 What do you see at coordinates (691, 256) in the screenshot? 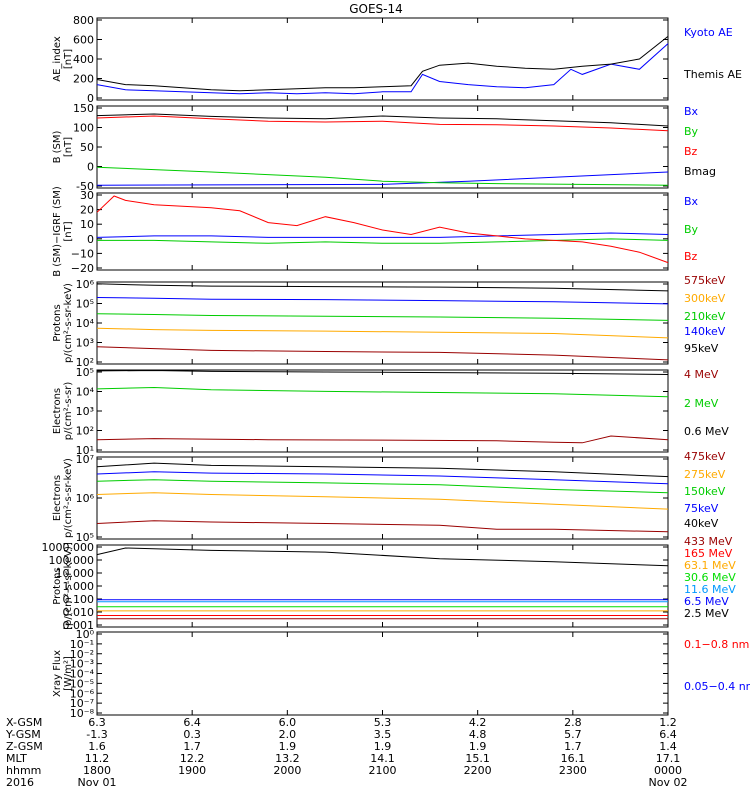
I see `legend-bz: Bz` at bounding box center [691, 256].